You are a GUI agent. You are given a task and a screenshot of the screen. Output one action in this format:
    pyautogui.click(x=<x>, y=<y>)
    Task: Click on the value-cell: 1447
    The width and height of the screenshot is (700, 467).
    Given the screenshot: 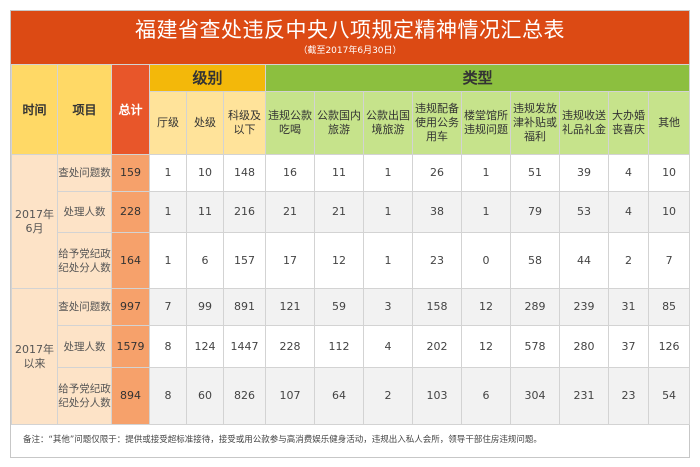 What is the action you would take?
    pyautogui.click(x=244, y=346)
    